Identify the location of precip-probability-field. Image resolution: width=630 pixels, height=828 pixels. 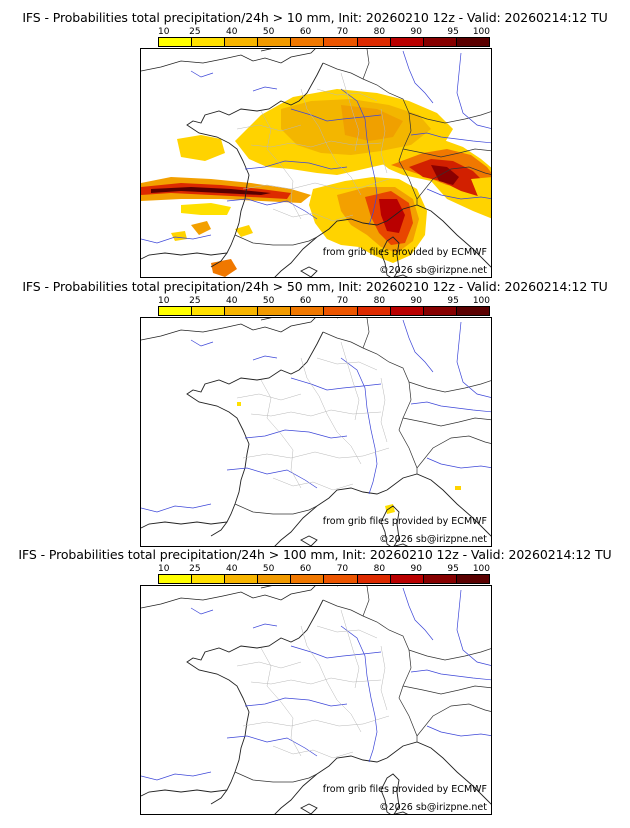
(316, 183).